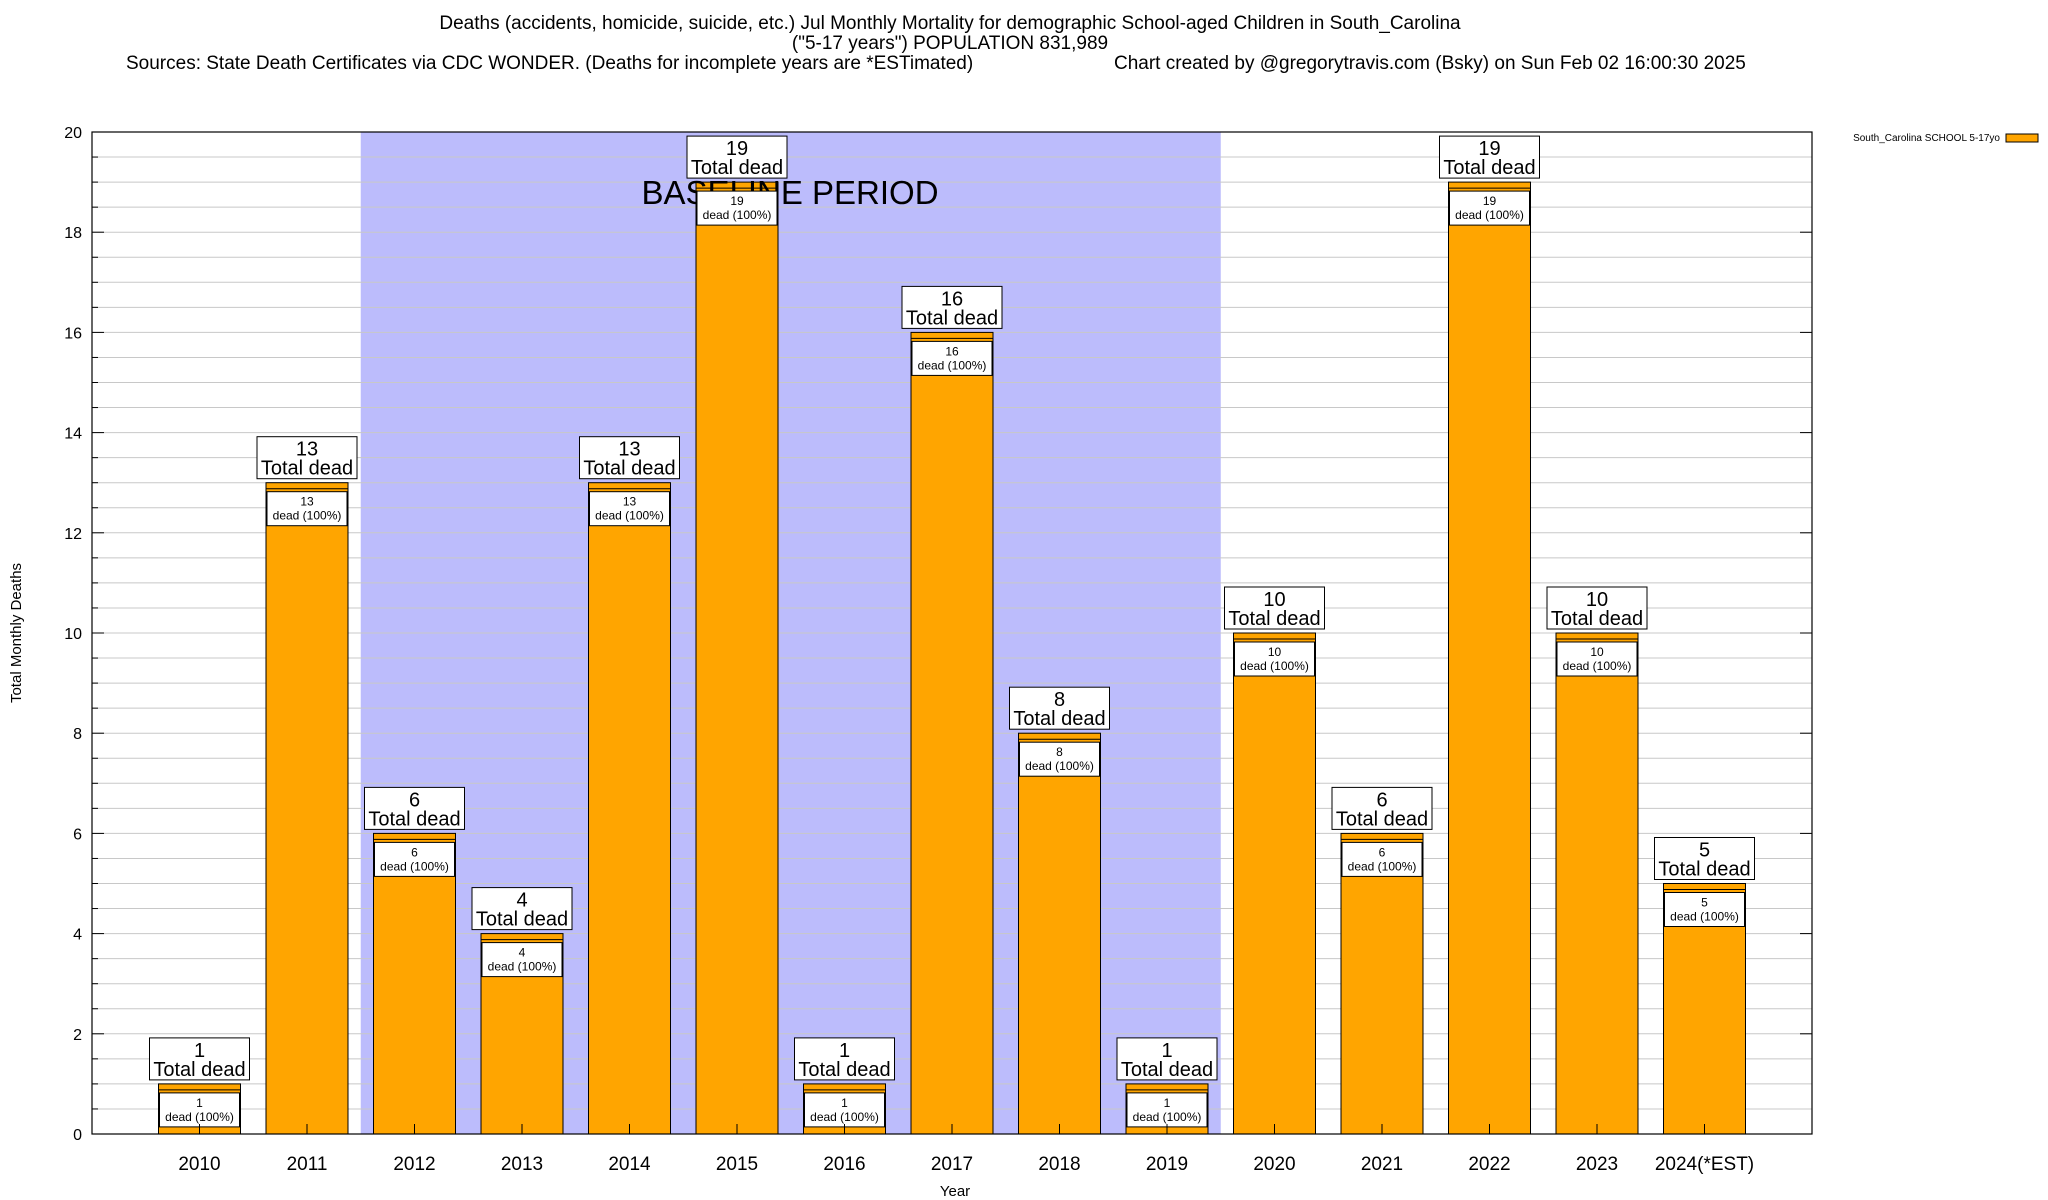 The width and height of the screenshot is (2048, 1200). What do you see at coordinates (522, 1164) in the screenshot?
I see `x-tick-label: 2013` at bounding box center [522, 1164].